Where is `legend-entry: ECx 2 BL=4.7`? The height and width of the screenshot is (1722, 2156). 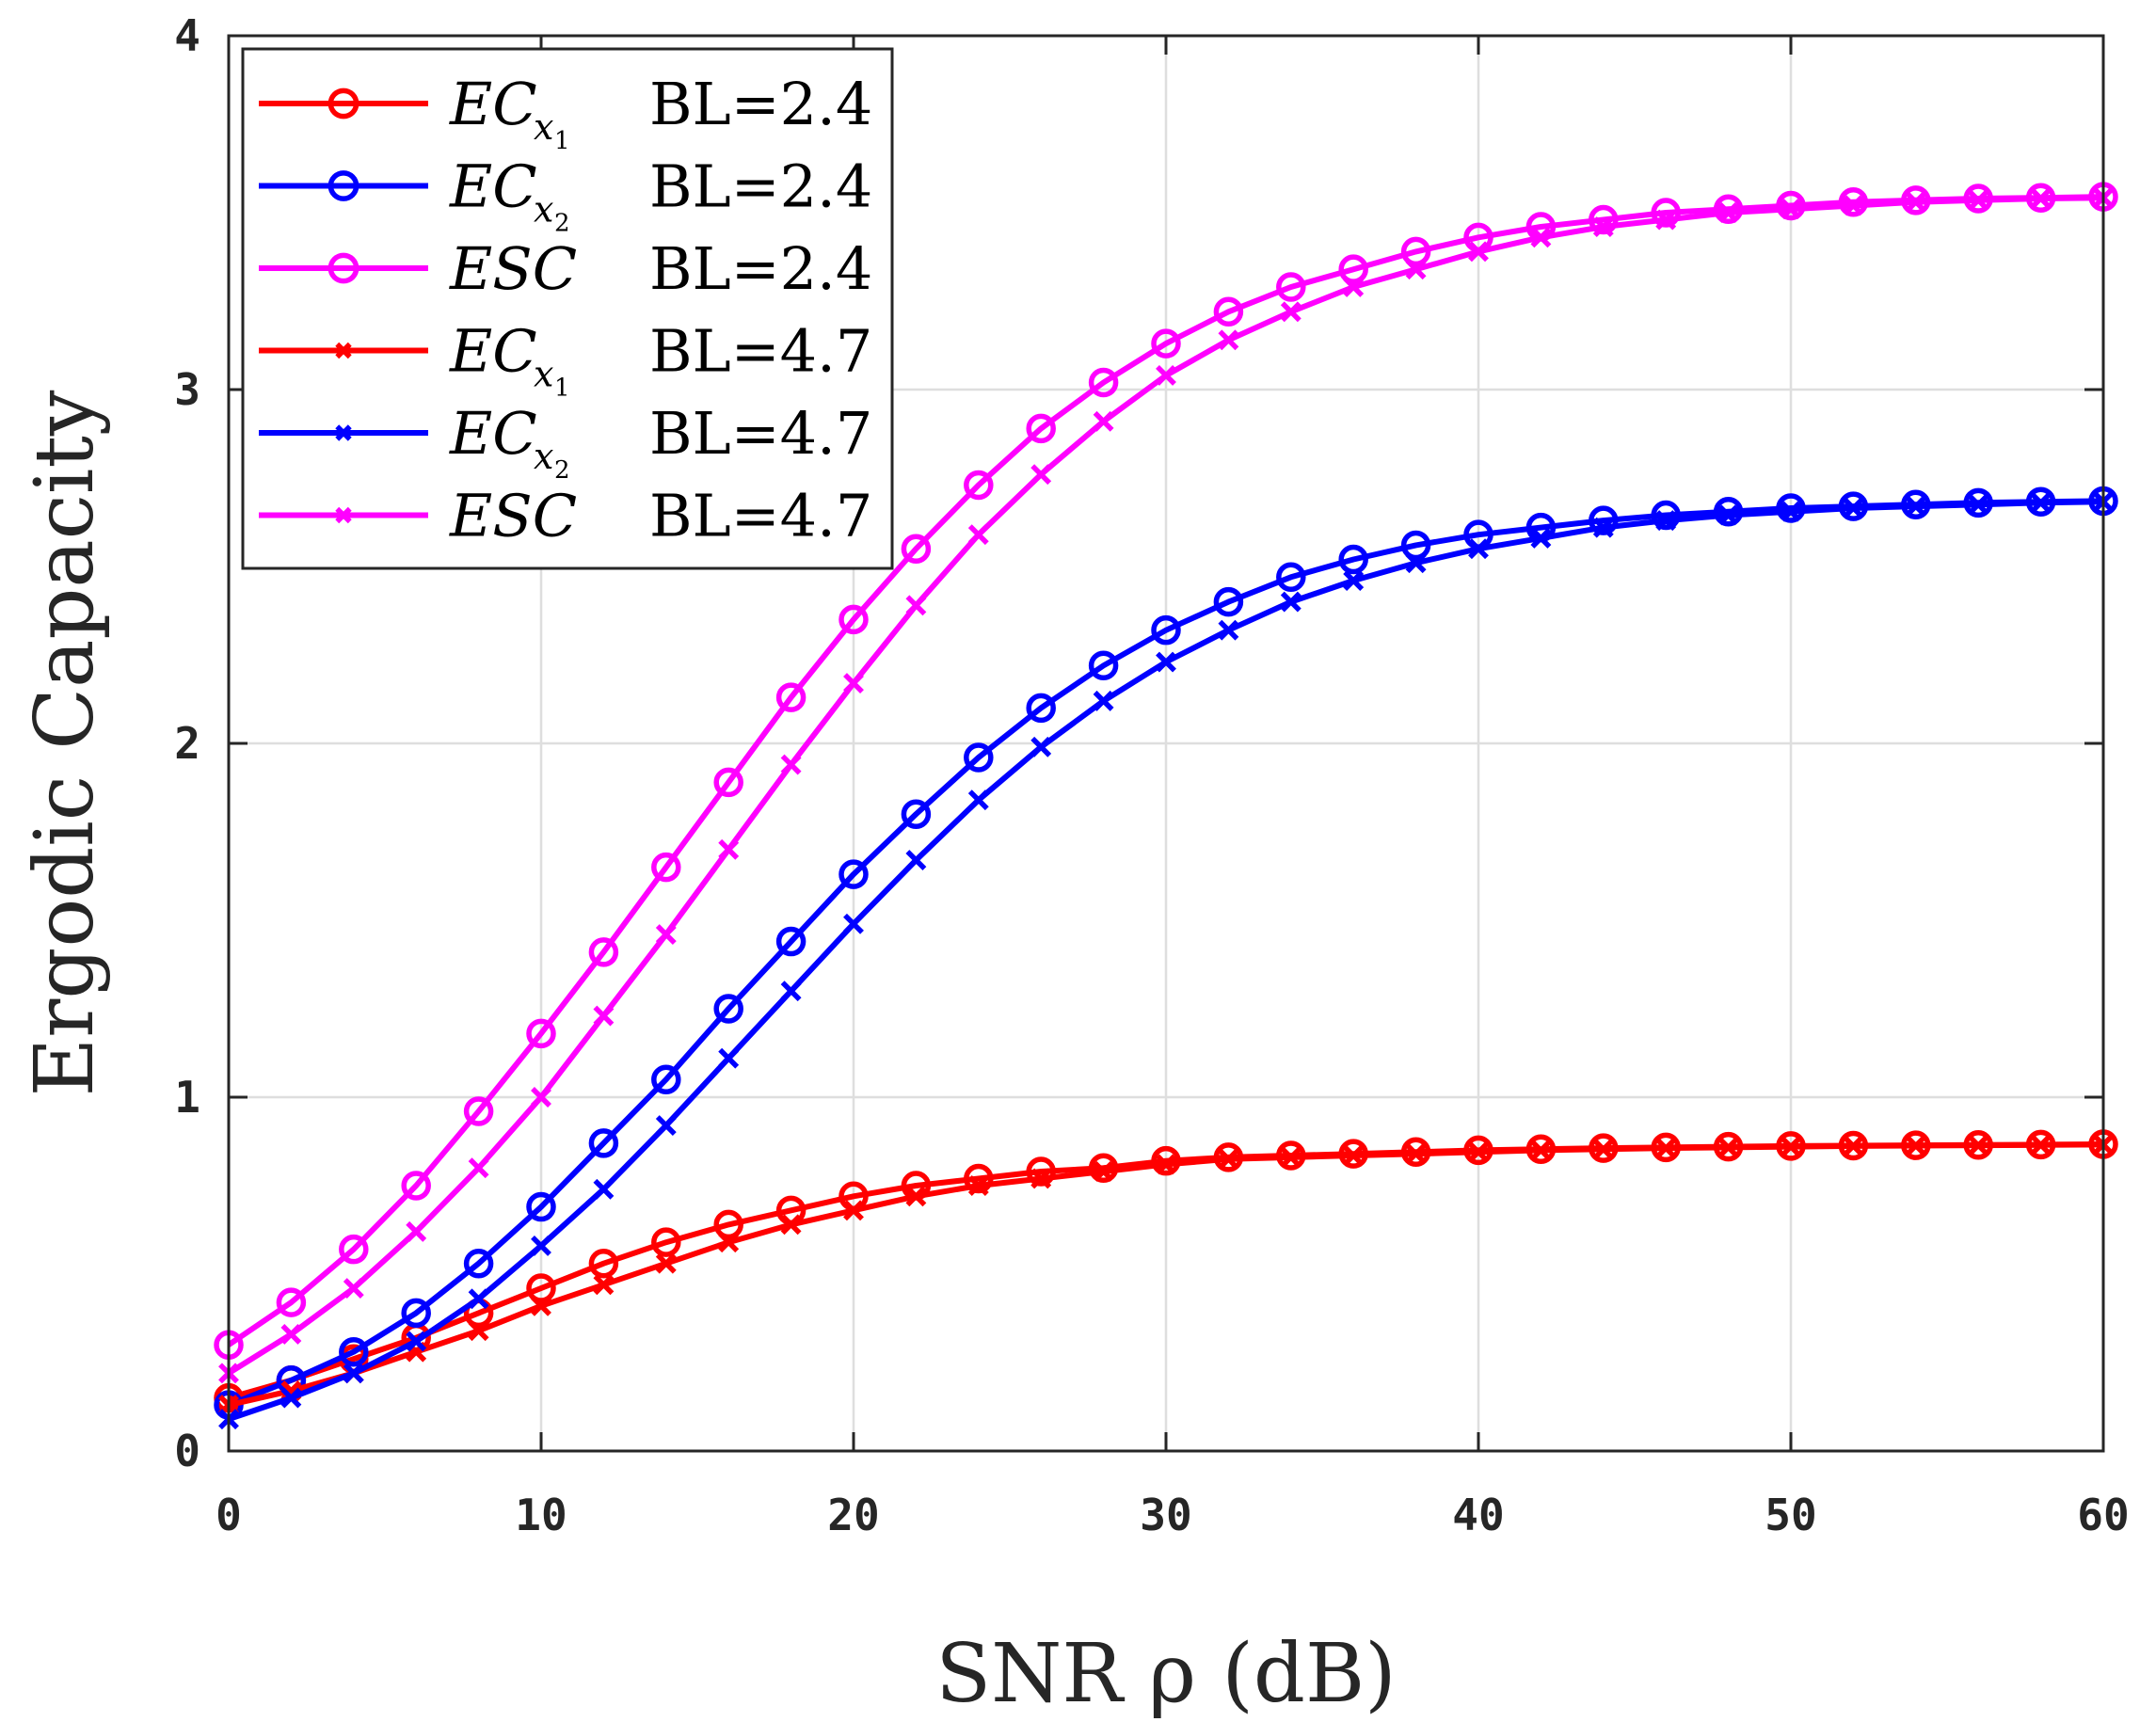 legend-entry: ECx 2 BL=4.7 is located at coordinates (565, 442).